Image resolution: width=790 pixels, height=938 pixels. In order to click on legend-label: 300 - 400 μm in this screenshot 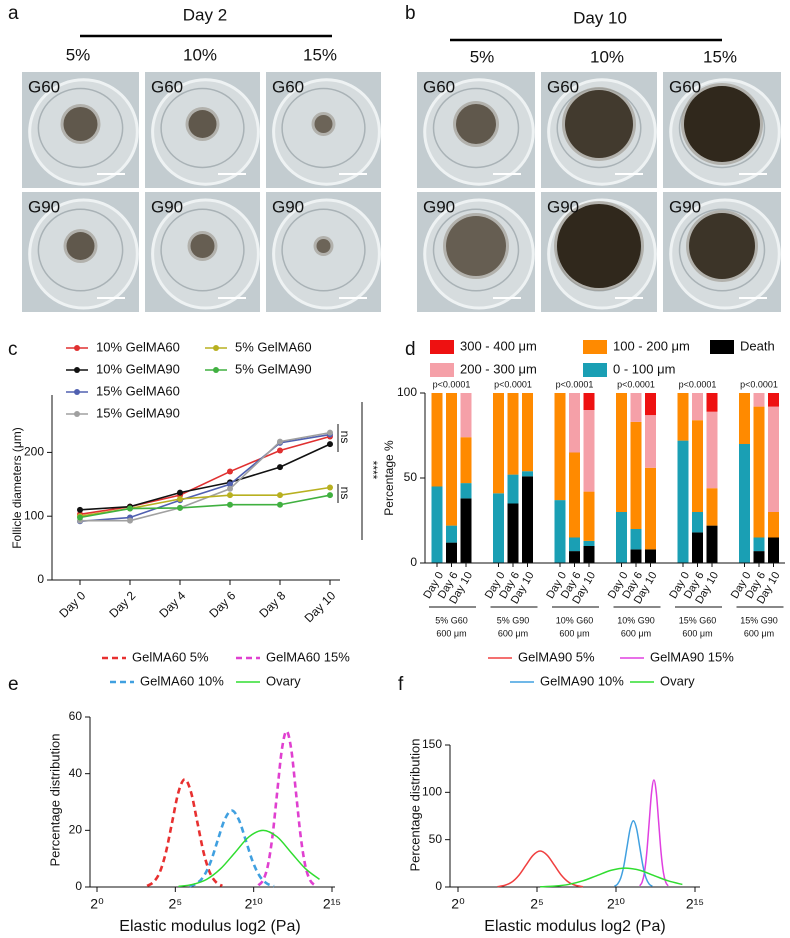, I will do `click(498, 345)`.